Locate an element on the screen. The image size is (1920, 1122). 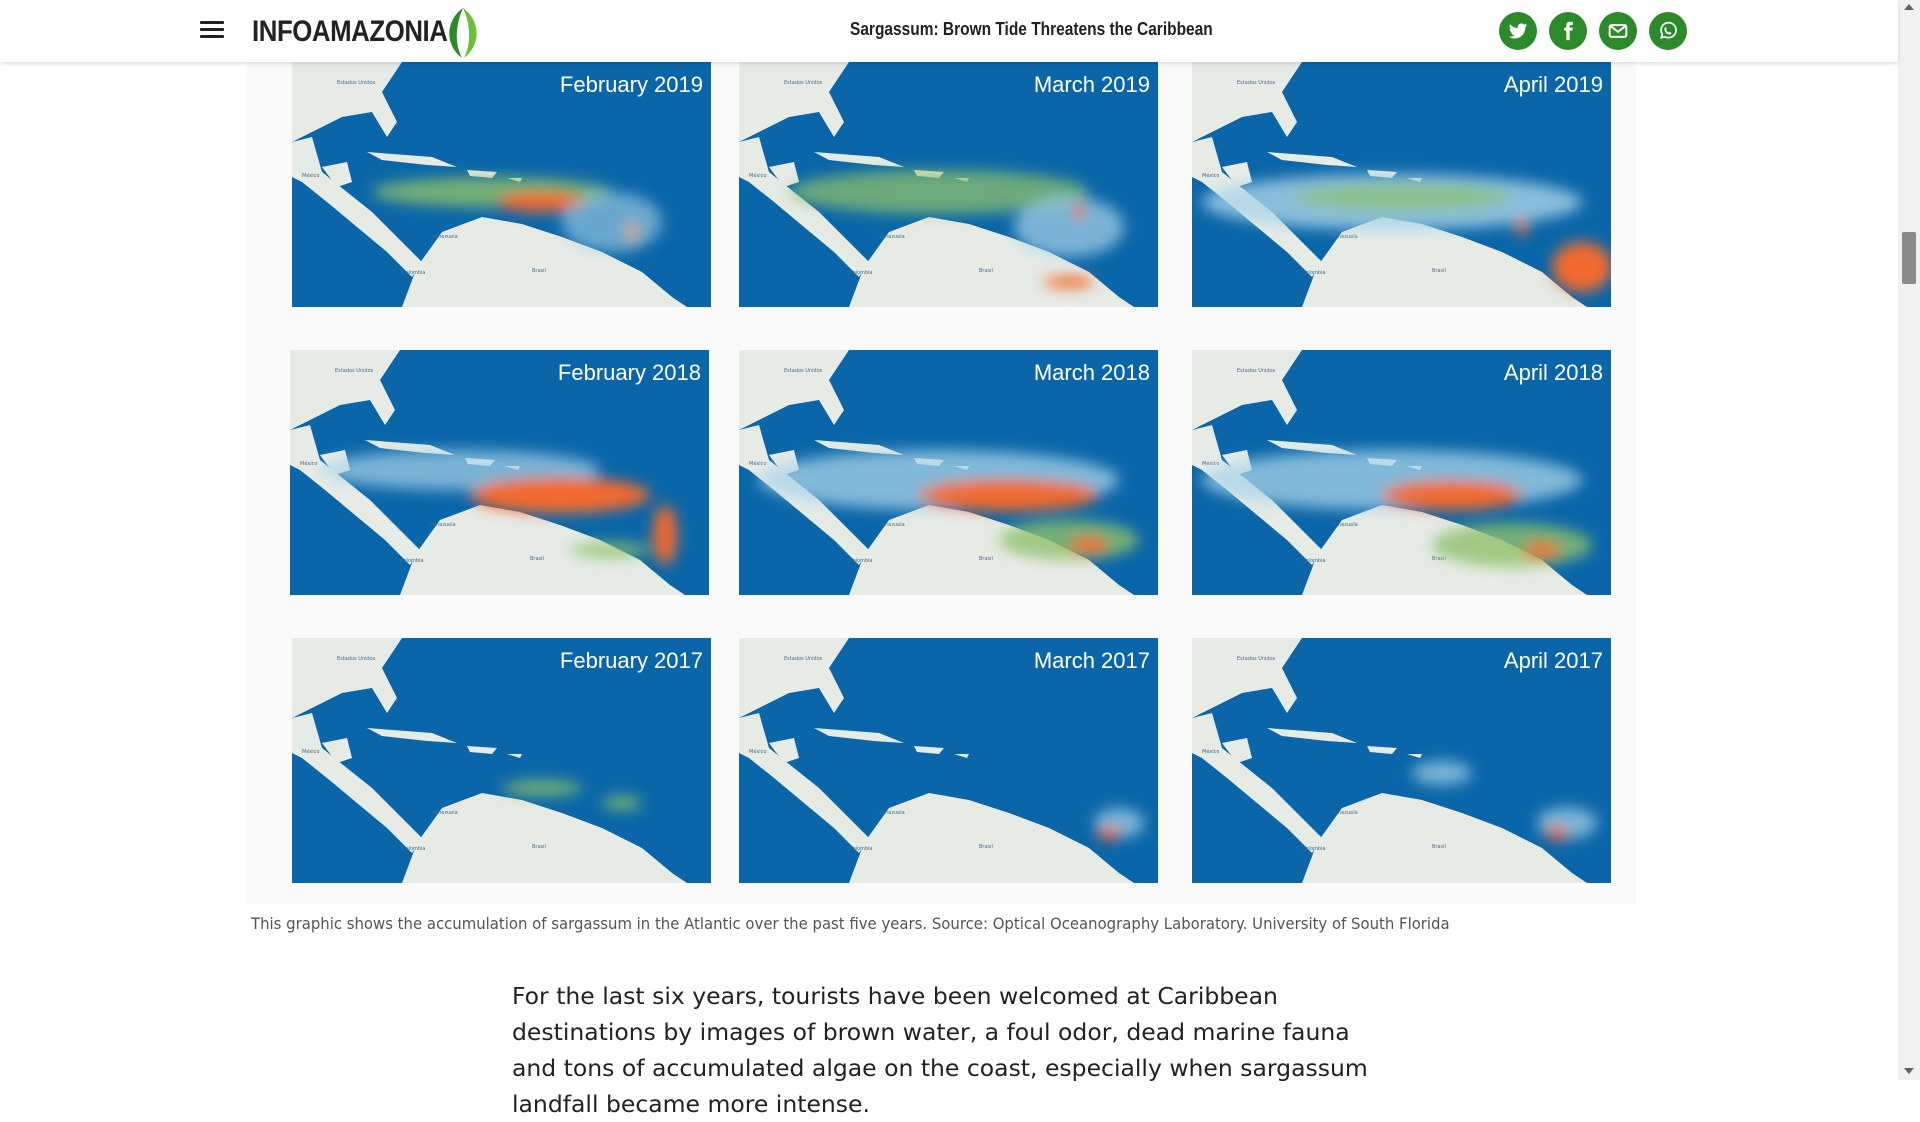
sargassum-map-mar-2019: March 2019 is located at coordinates (948, 184).